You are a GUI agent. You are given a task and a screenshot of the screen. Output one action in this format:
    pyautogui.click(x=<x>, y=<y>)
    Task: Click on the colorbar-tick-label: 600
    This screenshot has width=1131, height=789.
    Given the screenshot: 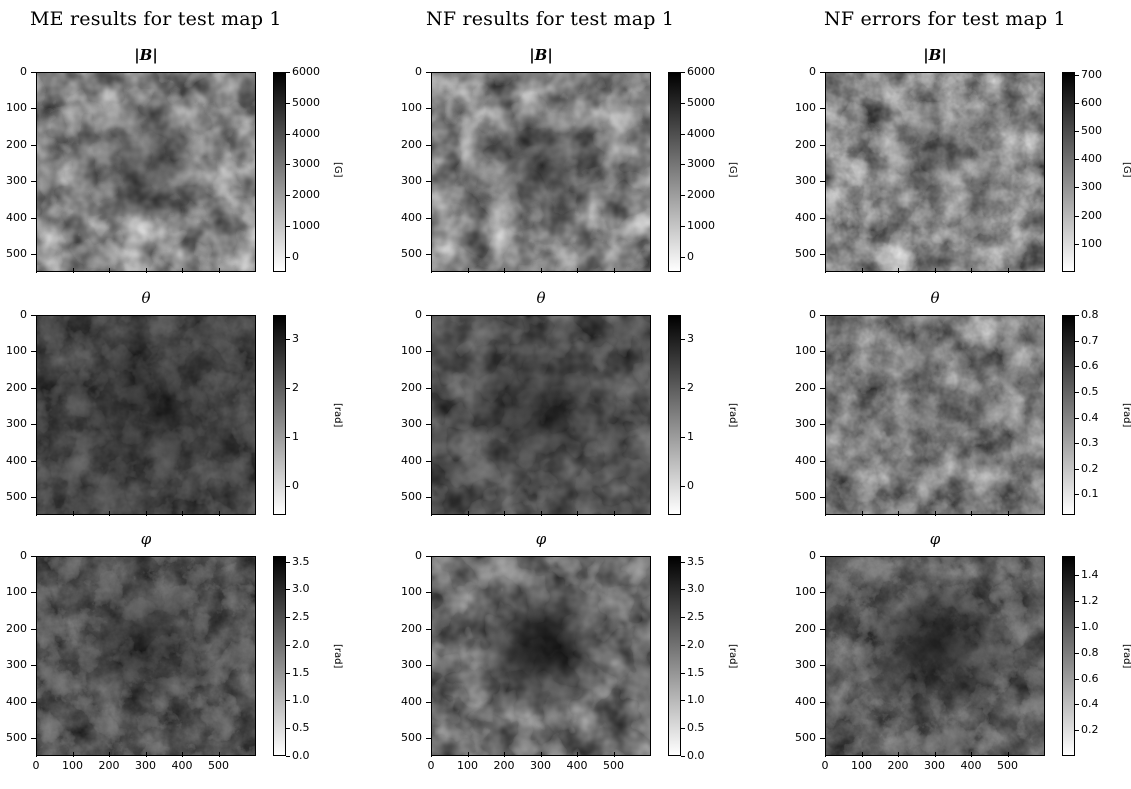 What is the action you would take?
    pyautogui.click(x=1088, y=102)
    